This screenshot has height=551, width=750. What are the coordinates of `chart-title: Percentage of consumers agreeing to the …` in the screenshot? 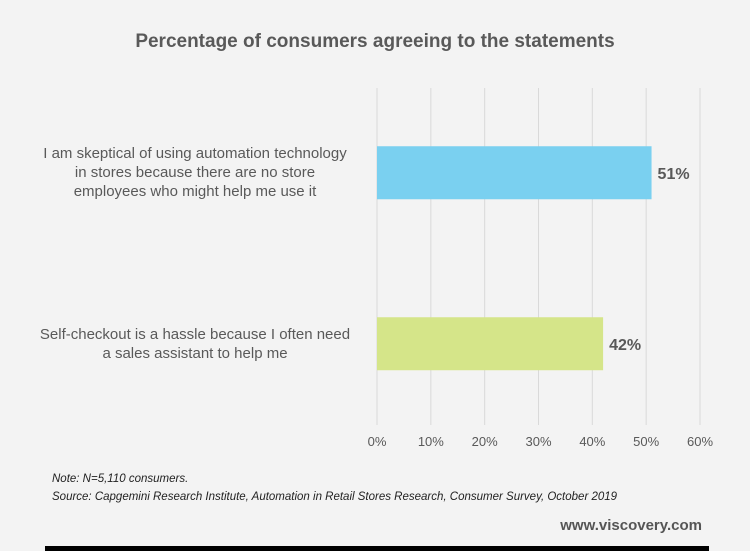 It's located at (375, 41).